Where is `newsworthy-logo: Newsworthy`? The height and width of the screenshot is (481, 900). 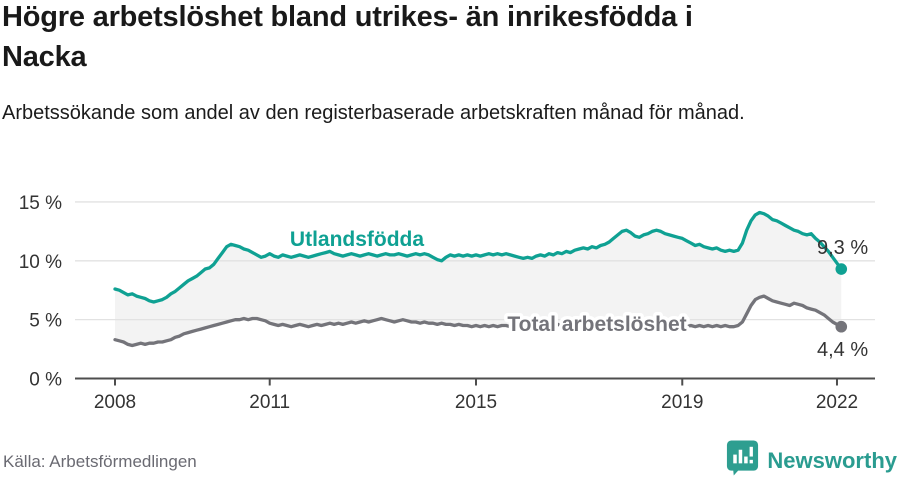 newsworthy-logo: Newsworthy is located at coordinates (811, 460).